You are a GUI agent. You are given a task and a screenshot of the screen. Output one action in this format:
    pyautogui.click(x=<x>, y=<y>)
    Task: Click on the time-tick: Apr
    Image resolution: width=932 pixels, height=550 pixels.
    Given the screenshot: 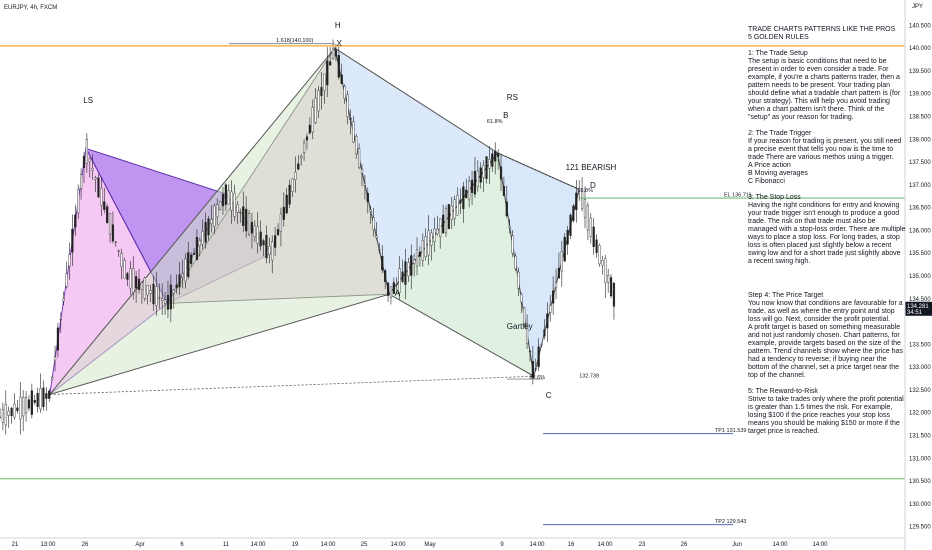 What is the action you would take?
    pyautogui.click(x=139, y=545)
    